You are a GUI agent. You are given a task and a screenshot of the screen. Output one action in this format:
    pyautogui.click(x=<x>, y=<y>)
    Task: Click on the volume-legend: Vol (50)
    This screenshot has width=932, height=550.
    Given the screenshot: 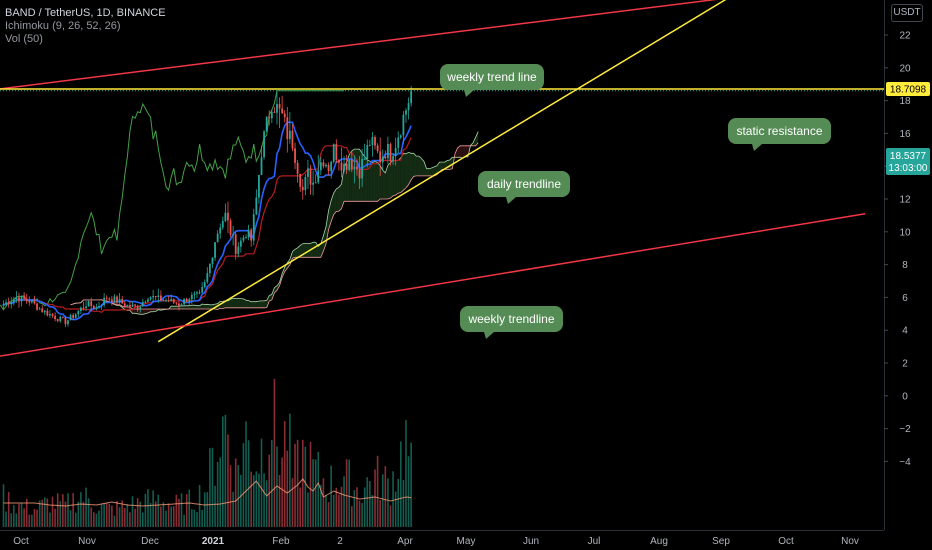 What is the action you would take?
    pyautogui.click(x=24, y=39)
    